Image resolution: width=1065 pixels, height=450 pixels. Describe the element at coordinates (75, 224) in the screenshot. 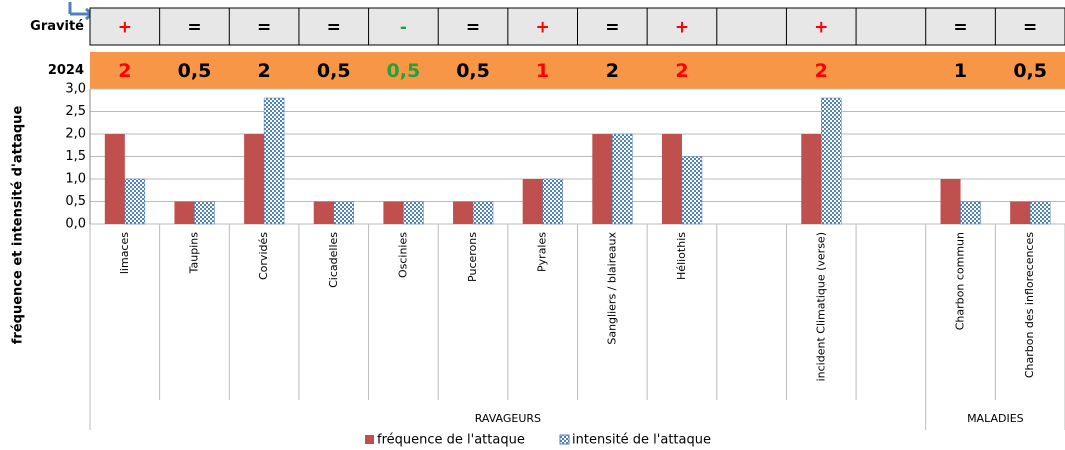

I see `y-tick-label: 0,0` at that location.